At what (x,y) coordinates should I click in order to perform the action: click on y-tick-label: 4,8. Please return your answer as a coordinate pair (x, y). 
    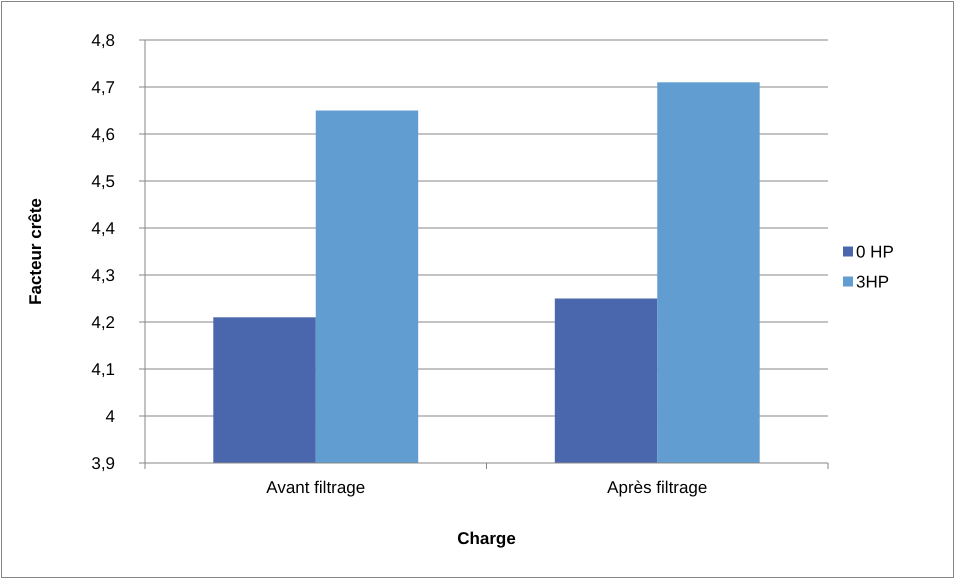
    Looking at the image, I should click on (103, 40).